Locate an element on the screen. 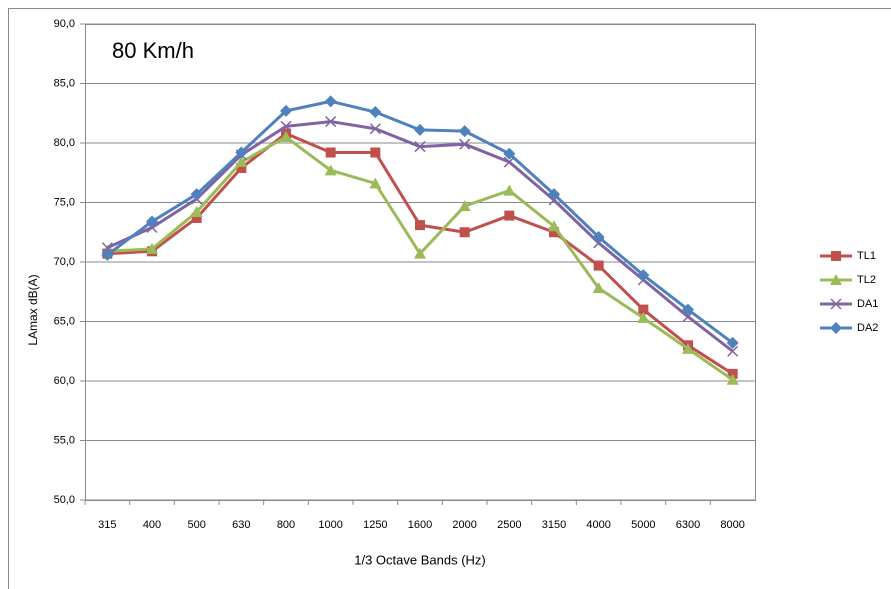  legend-label: TL1 is located at coordinates (866, 256).